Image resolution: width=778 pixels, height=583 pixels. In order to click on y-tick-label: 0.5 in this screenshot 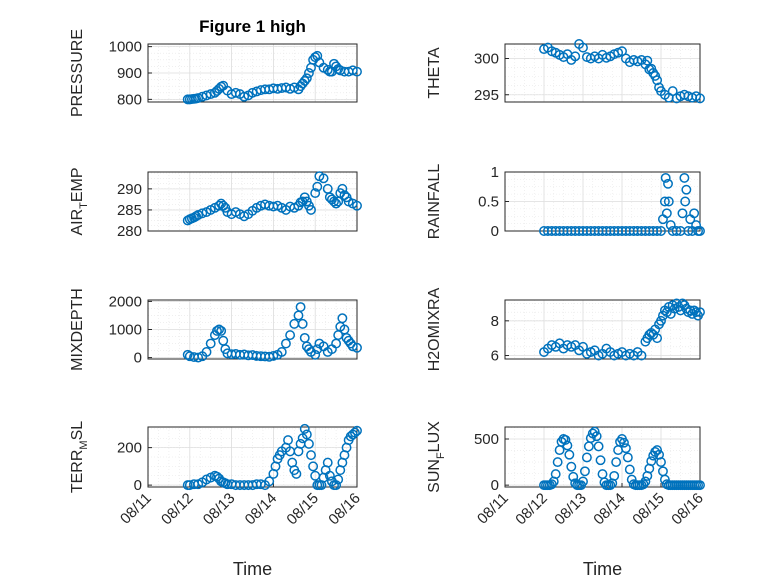, I will do `click(488, 202)`.